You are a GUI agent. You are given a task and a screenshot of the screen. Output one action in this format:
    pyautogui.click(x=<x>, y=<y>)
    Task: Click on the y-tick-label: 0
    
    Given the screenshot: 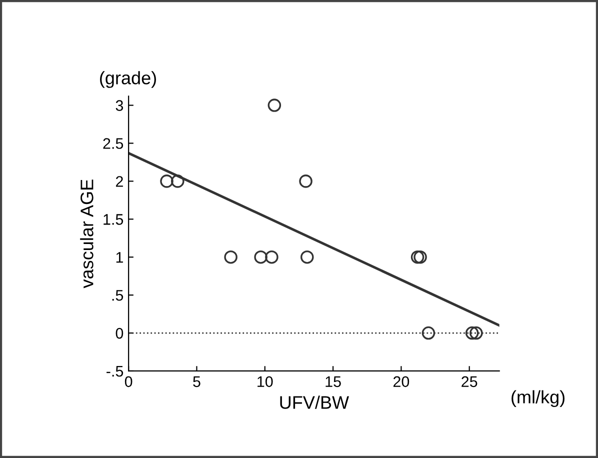 What is the action you would take?
    pyautogui.click(x=120, y=333)
    